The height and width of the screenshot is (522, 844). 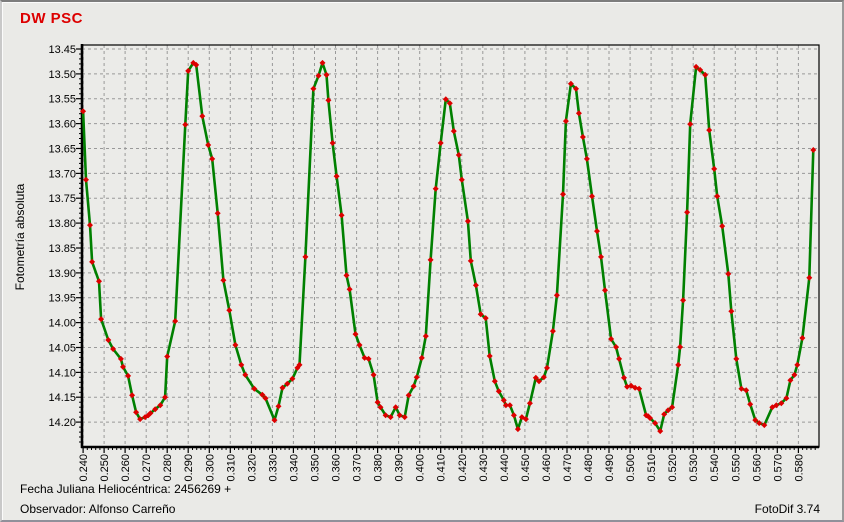 I want to click on svg-text: 0.460, so click(x=547, y=468).